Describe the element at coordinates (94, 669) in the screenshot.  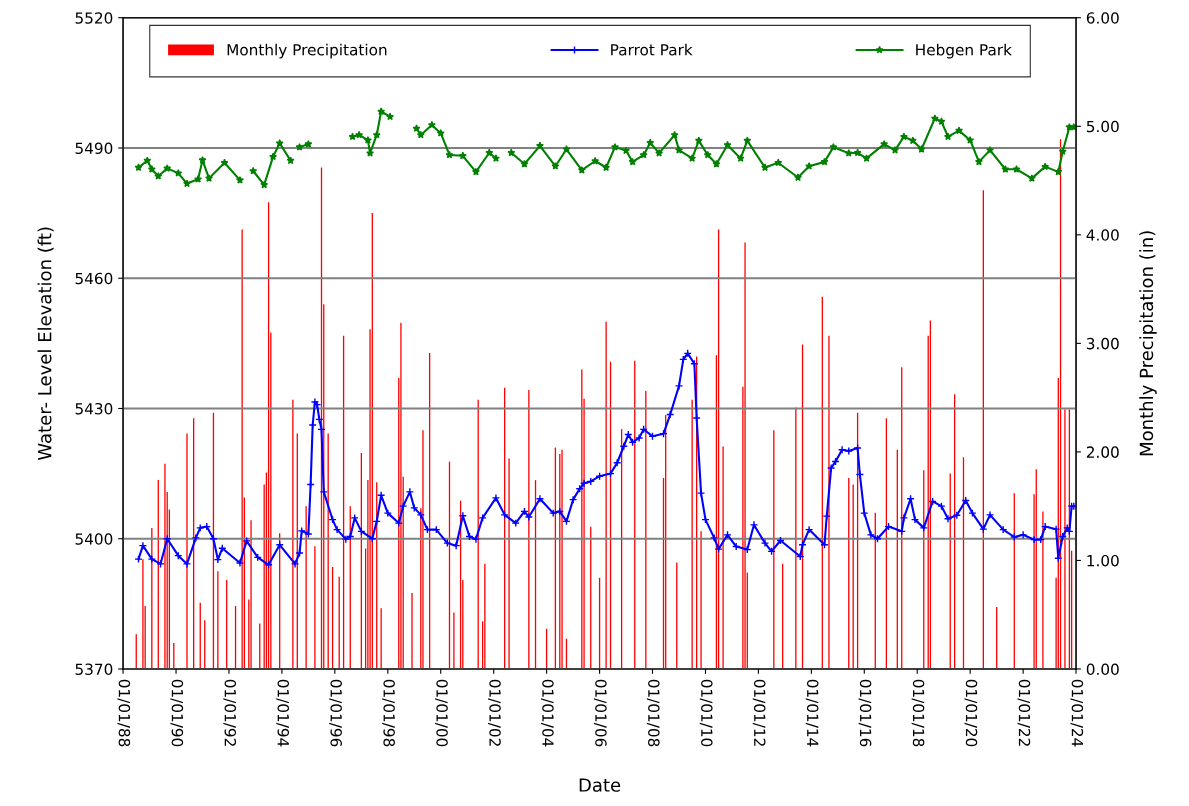
I see `y-tick-label: 5370` at that location.